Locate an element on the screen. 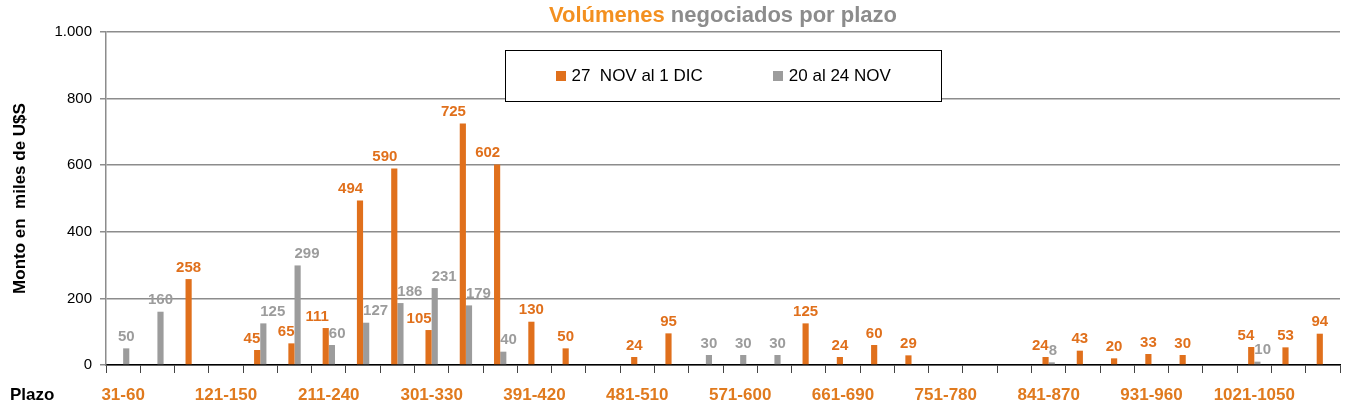 Image resolution: width=1346 pixels, height=406 pixels. data-label: 45 is located at coordinates (252, 337).